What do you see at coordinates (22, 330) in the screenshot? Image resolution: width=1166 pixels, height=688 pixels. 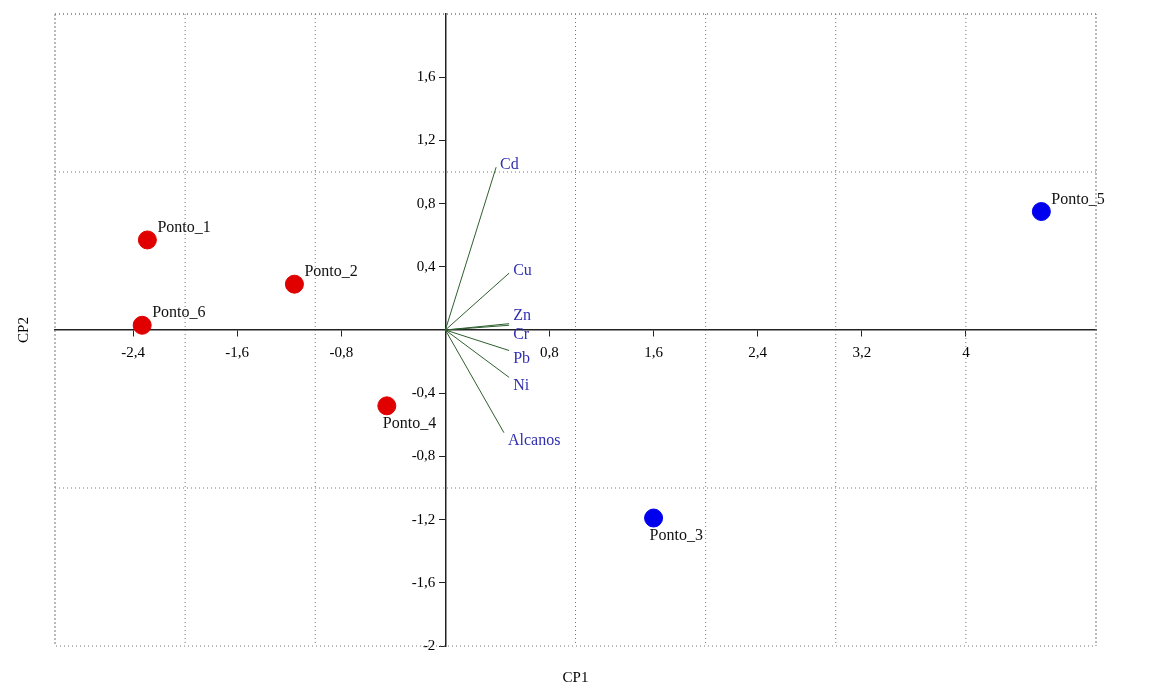 I see `y-axis-title: CP2` at bounding box center [22, 330].